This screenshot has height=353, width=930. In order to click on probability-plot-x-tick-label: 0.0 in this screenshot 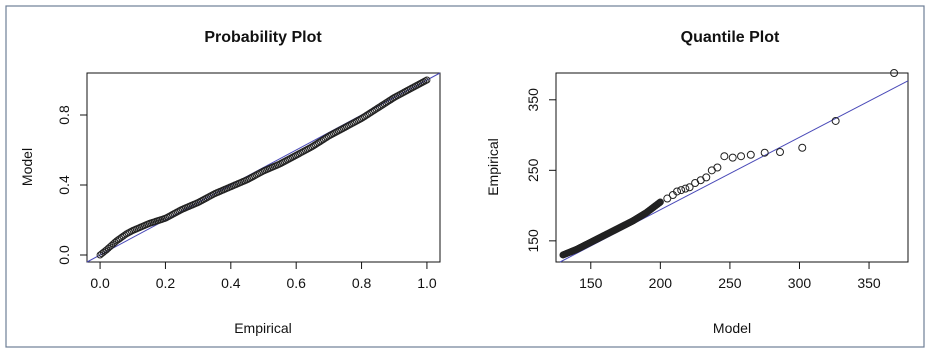, I will do `click(100, 283)`.